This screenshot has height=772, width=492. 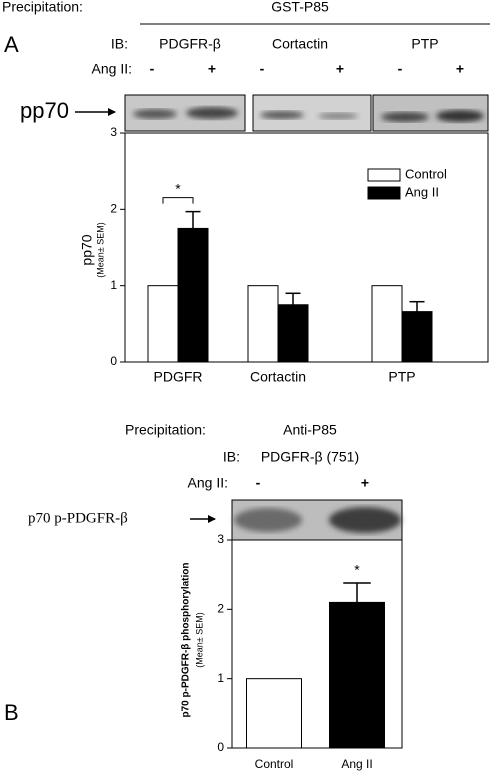 What do you see at coordinates (310, 457) in the screenshot?
I see `ib-target: PDGFR-β (751)` at bounding box center [310, 457].